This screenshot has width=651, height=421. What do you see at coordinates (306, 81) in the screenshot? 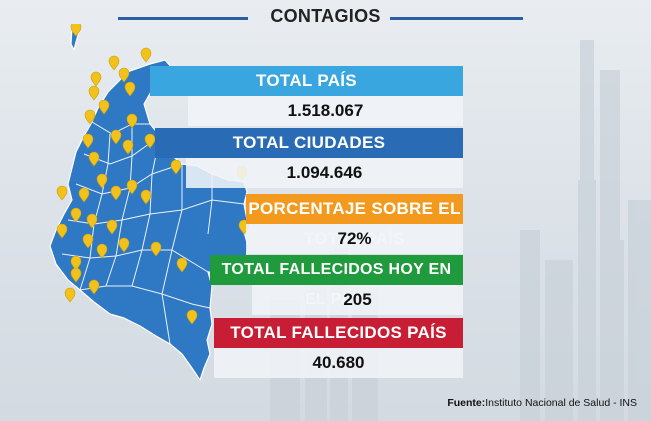
I see `total-pais-banner: TOTAL PAÍS` at bounding box center [306, 81].